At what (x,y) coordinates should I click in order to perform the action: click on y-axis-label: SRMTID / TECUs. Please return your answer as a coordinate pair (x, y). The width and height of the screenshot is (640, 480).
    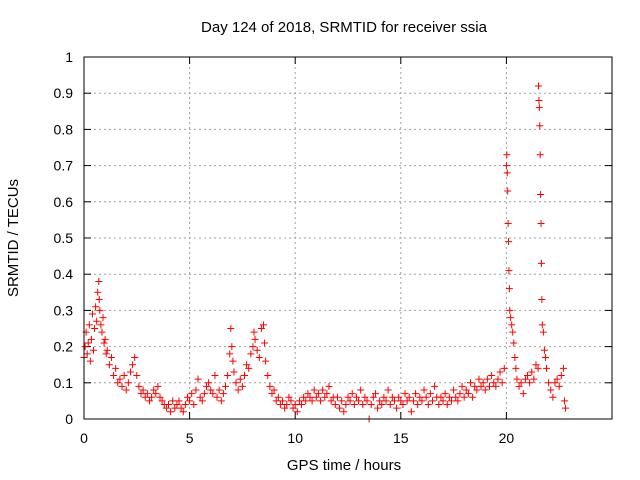
    Looking at the image, I should click on (13, 238).